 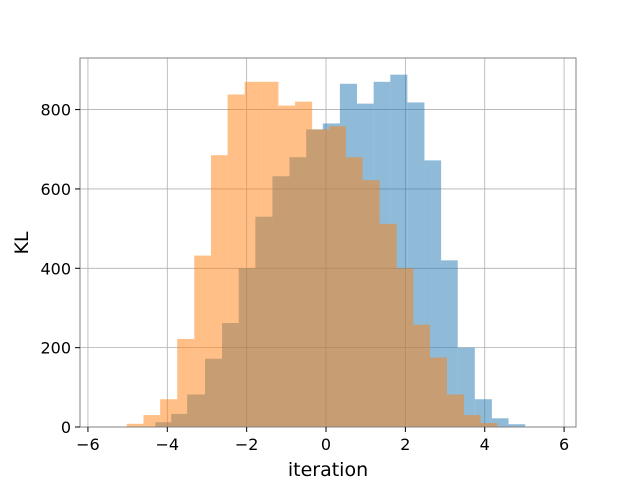 What do you see at coordinates (564, 444) in the screenshot?
I see `x-tick-label: 6` at bounding box center [564, 444].